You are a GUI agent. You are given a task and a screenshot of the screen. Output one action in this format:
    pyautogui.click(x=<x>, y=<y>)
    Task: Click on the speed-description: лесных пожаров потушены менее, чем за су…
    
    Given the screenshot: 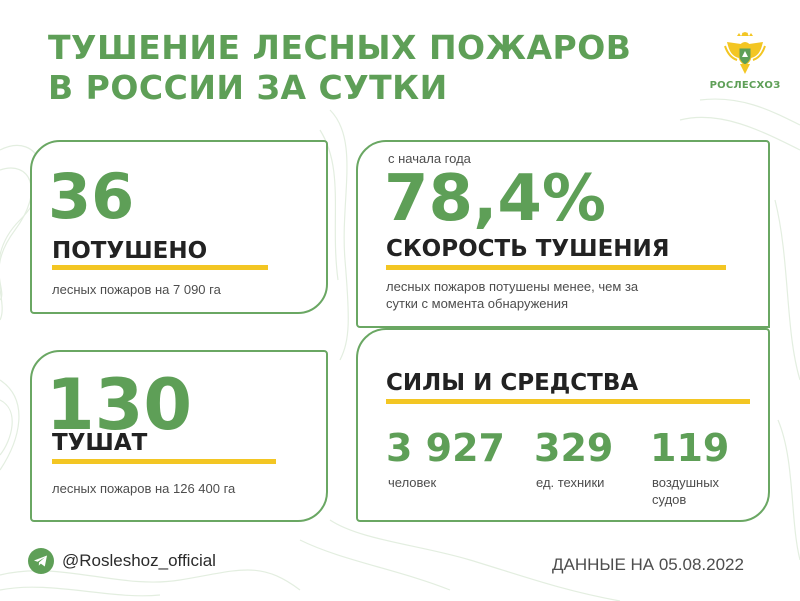 What is the action you would take?
    pyautogui.click(x=512, y=295)
    